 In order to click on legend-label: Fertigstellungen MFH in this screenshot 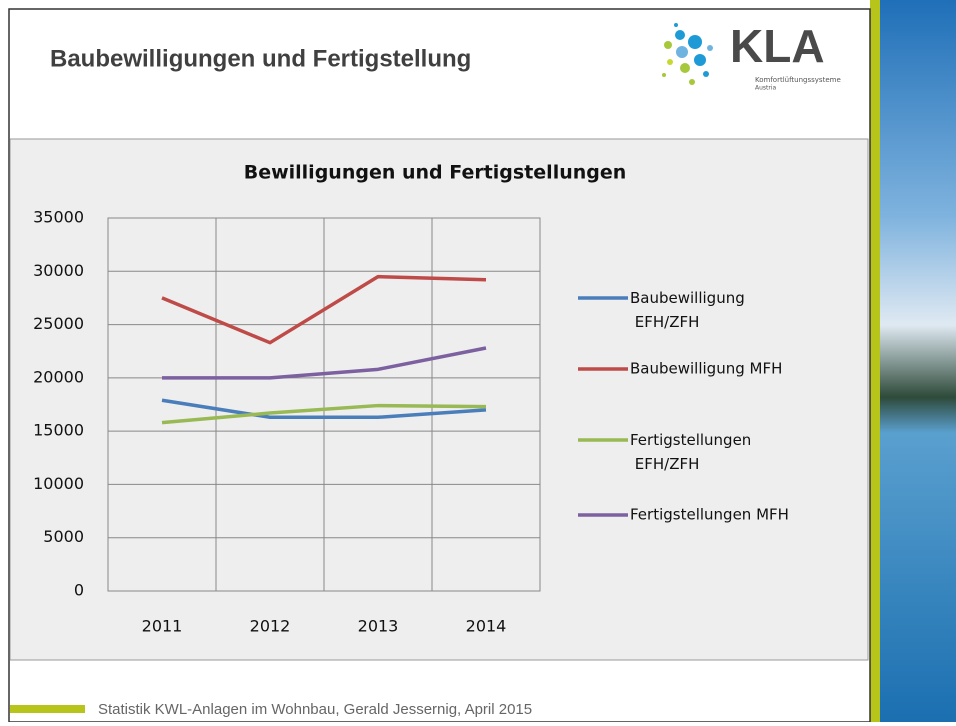, I will do `click(709, 515)`.